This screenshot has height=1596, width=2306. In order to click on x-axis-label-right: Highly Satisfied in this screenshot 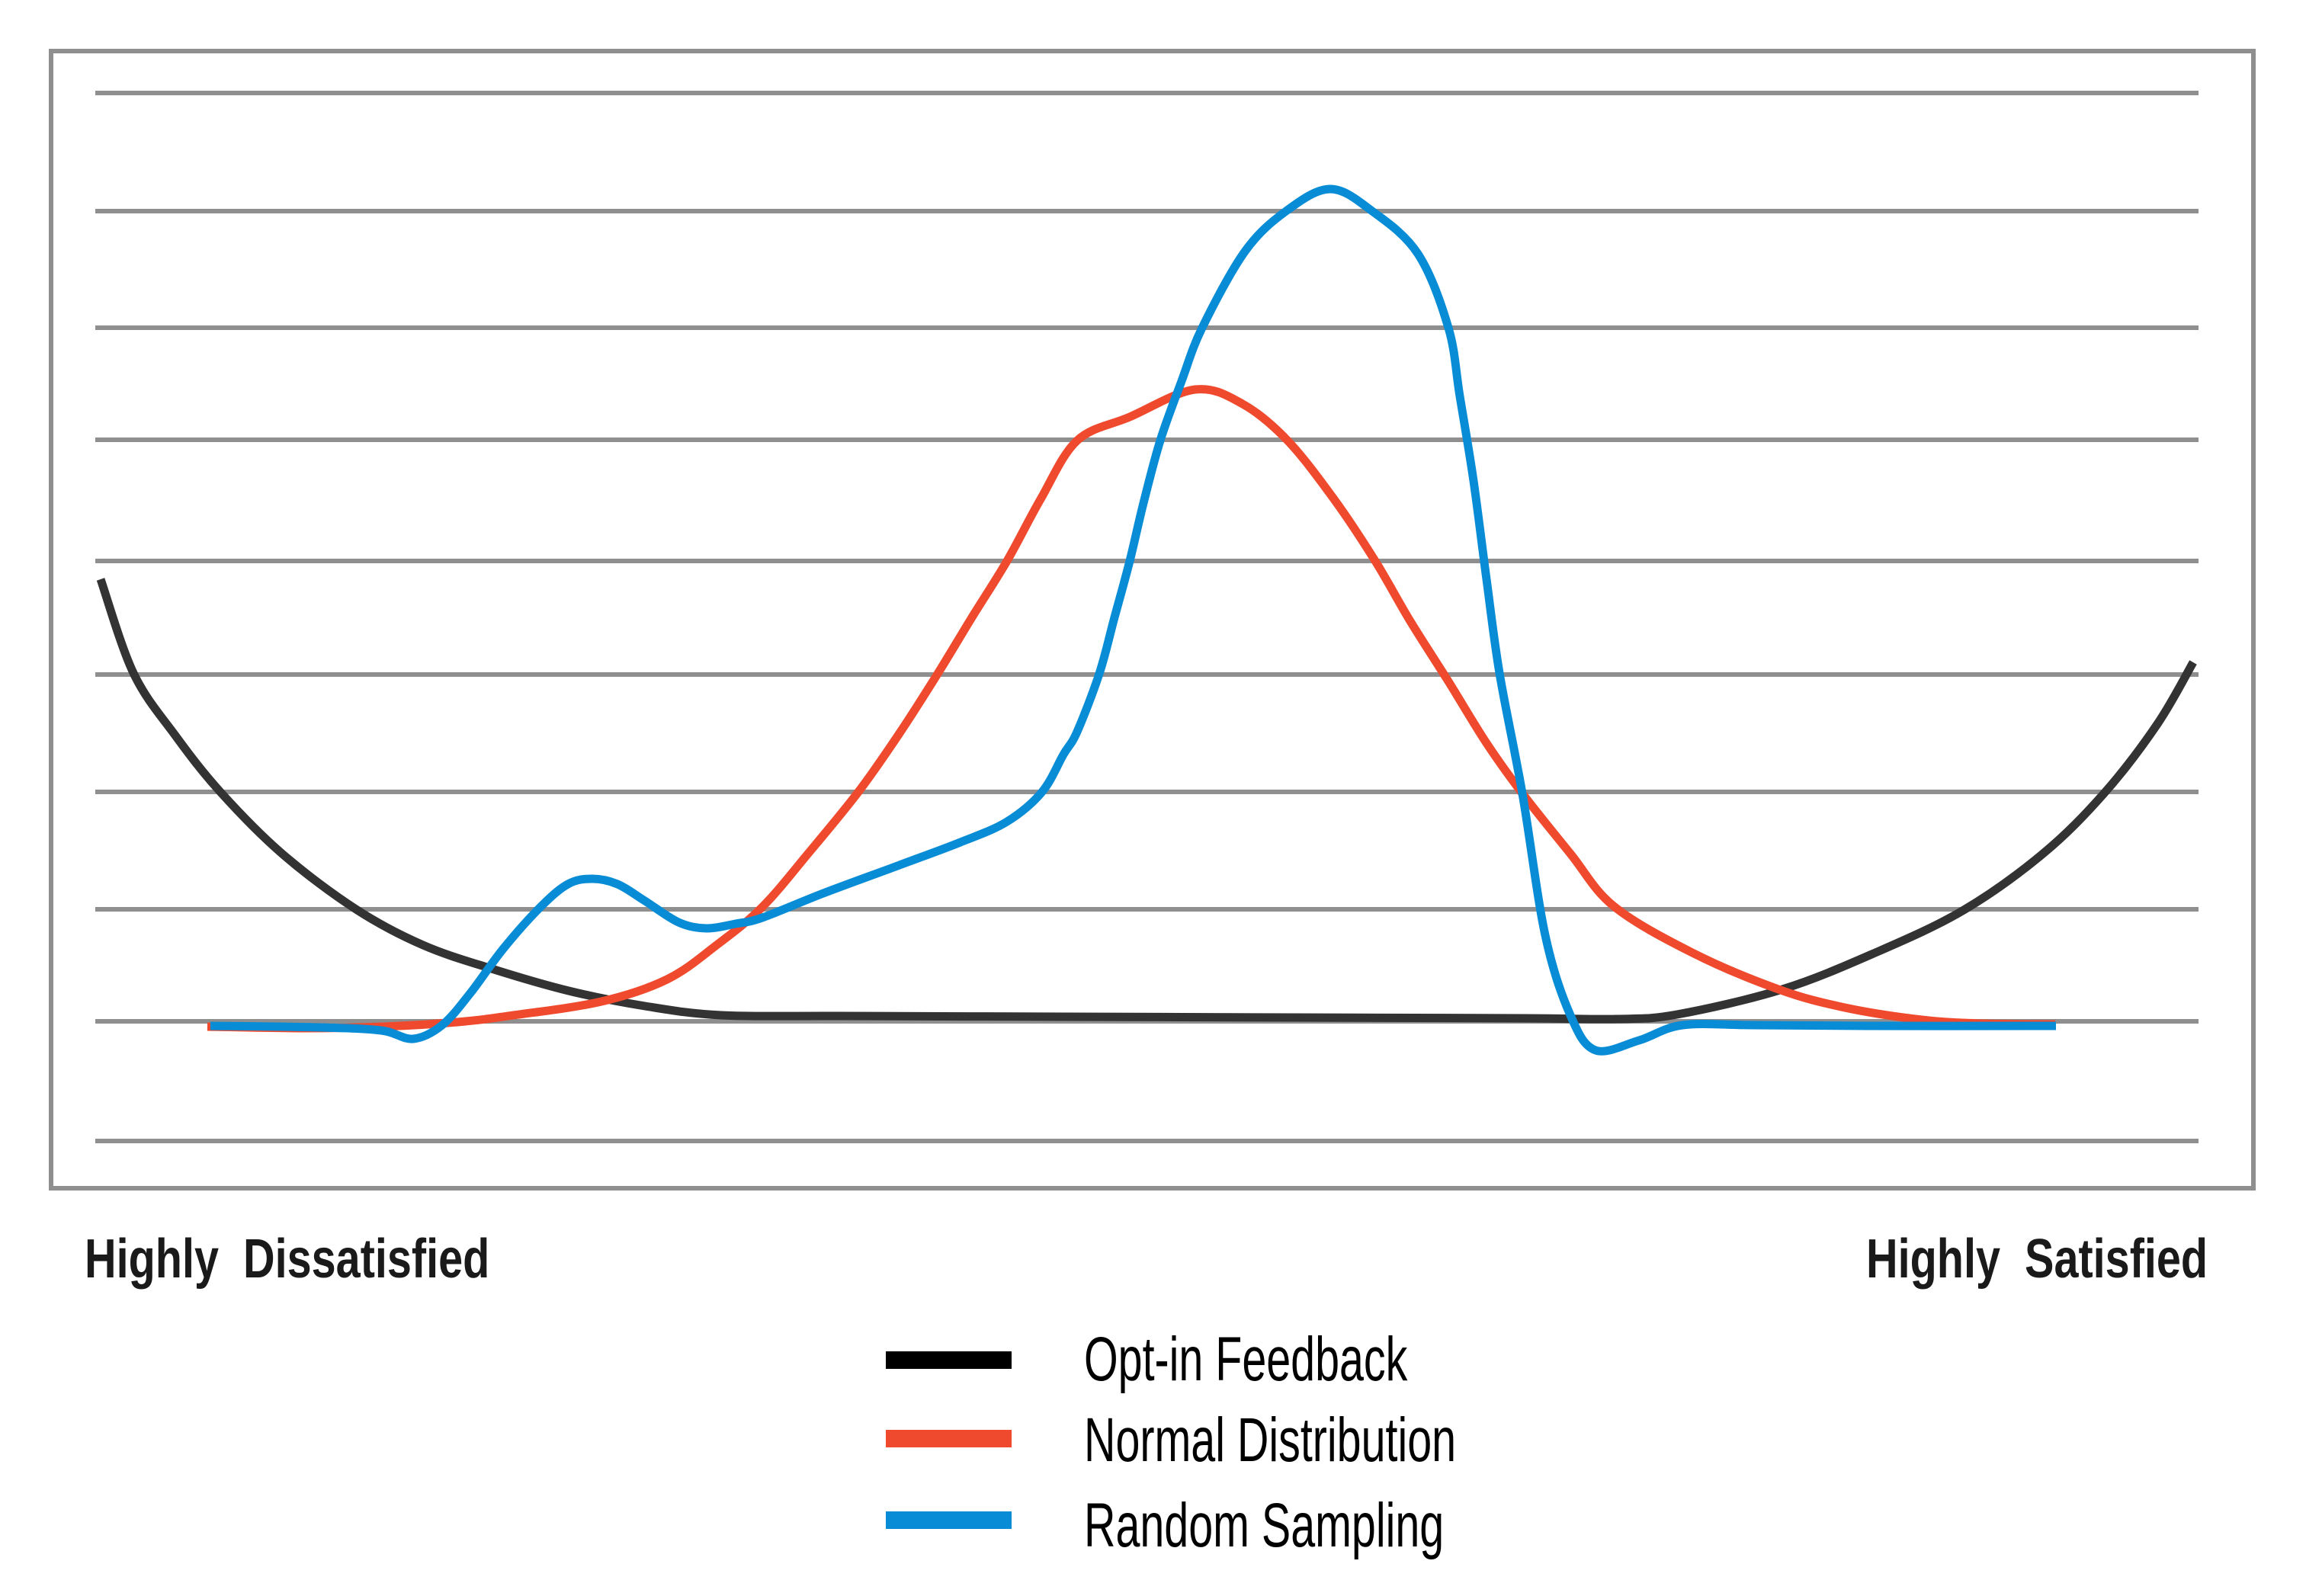, I will do `click(2037, 1259)`.